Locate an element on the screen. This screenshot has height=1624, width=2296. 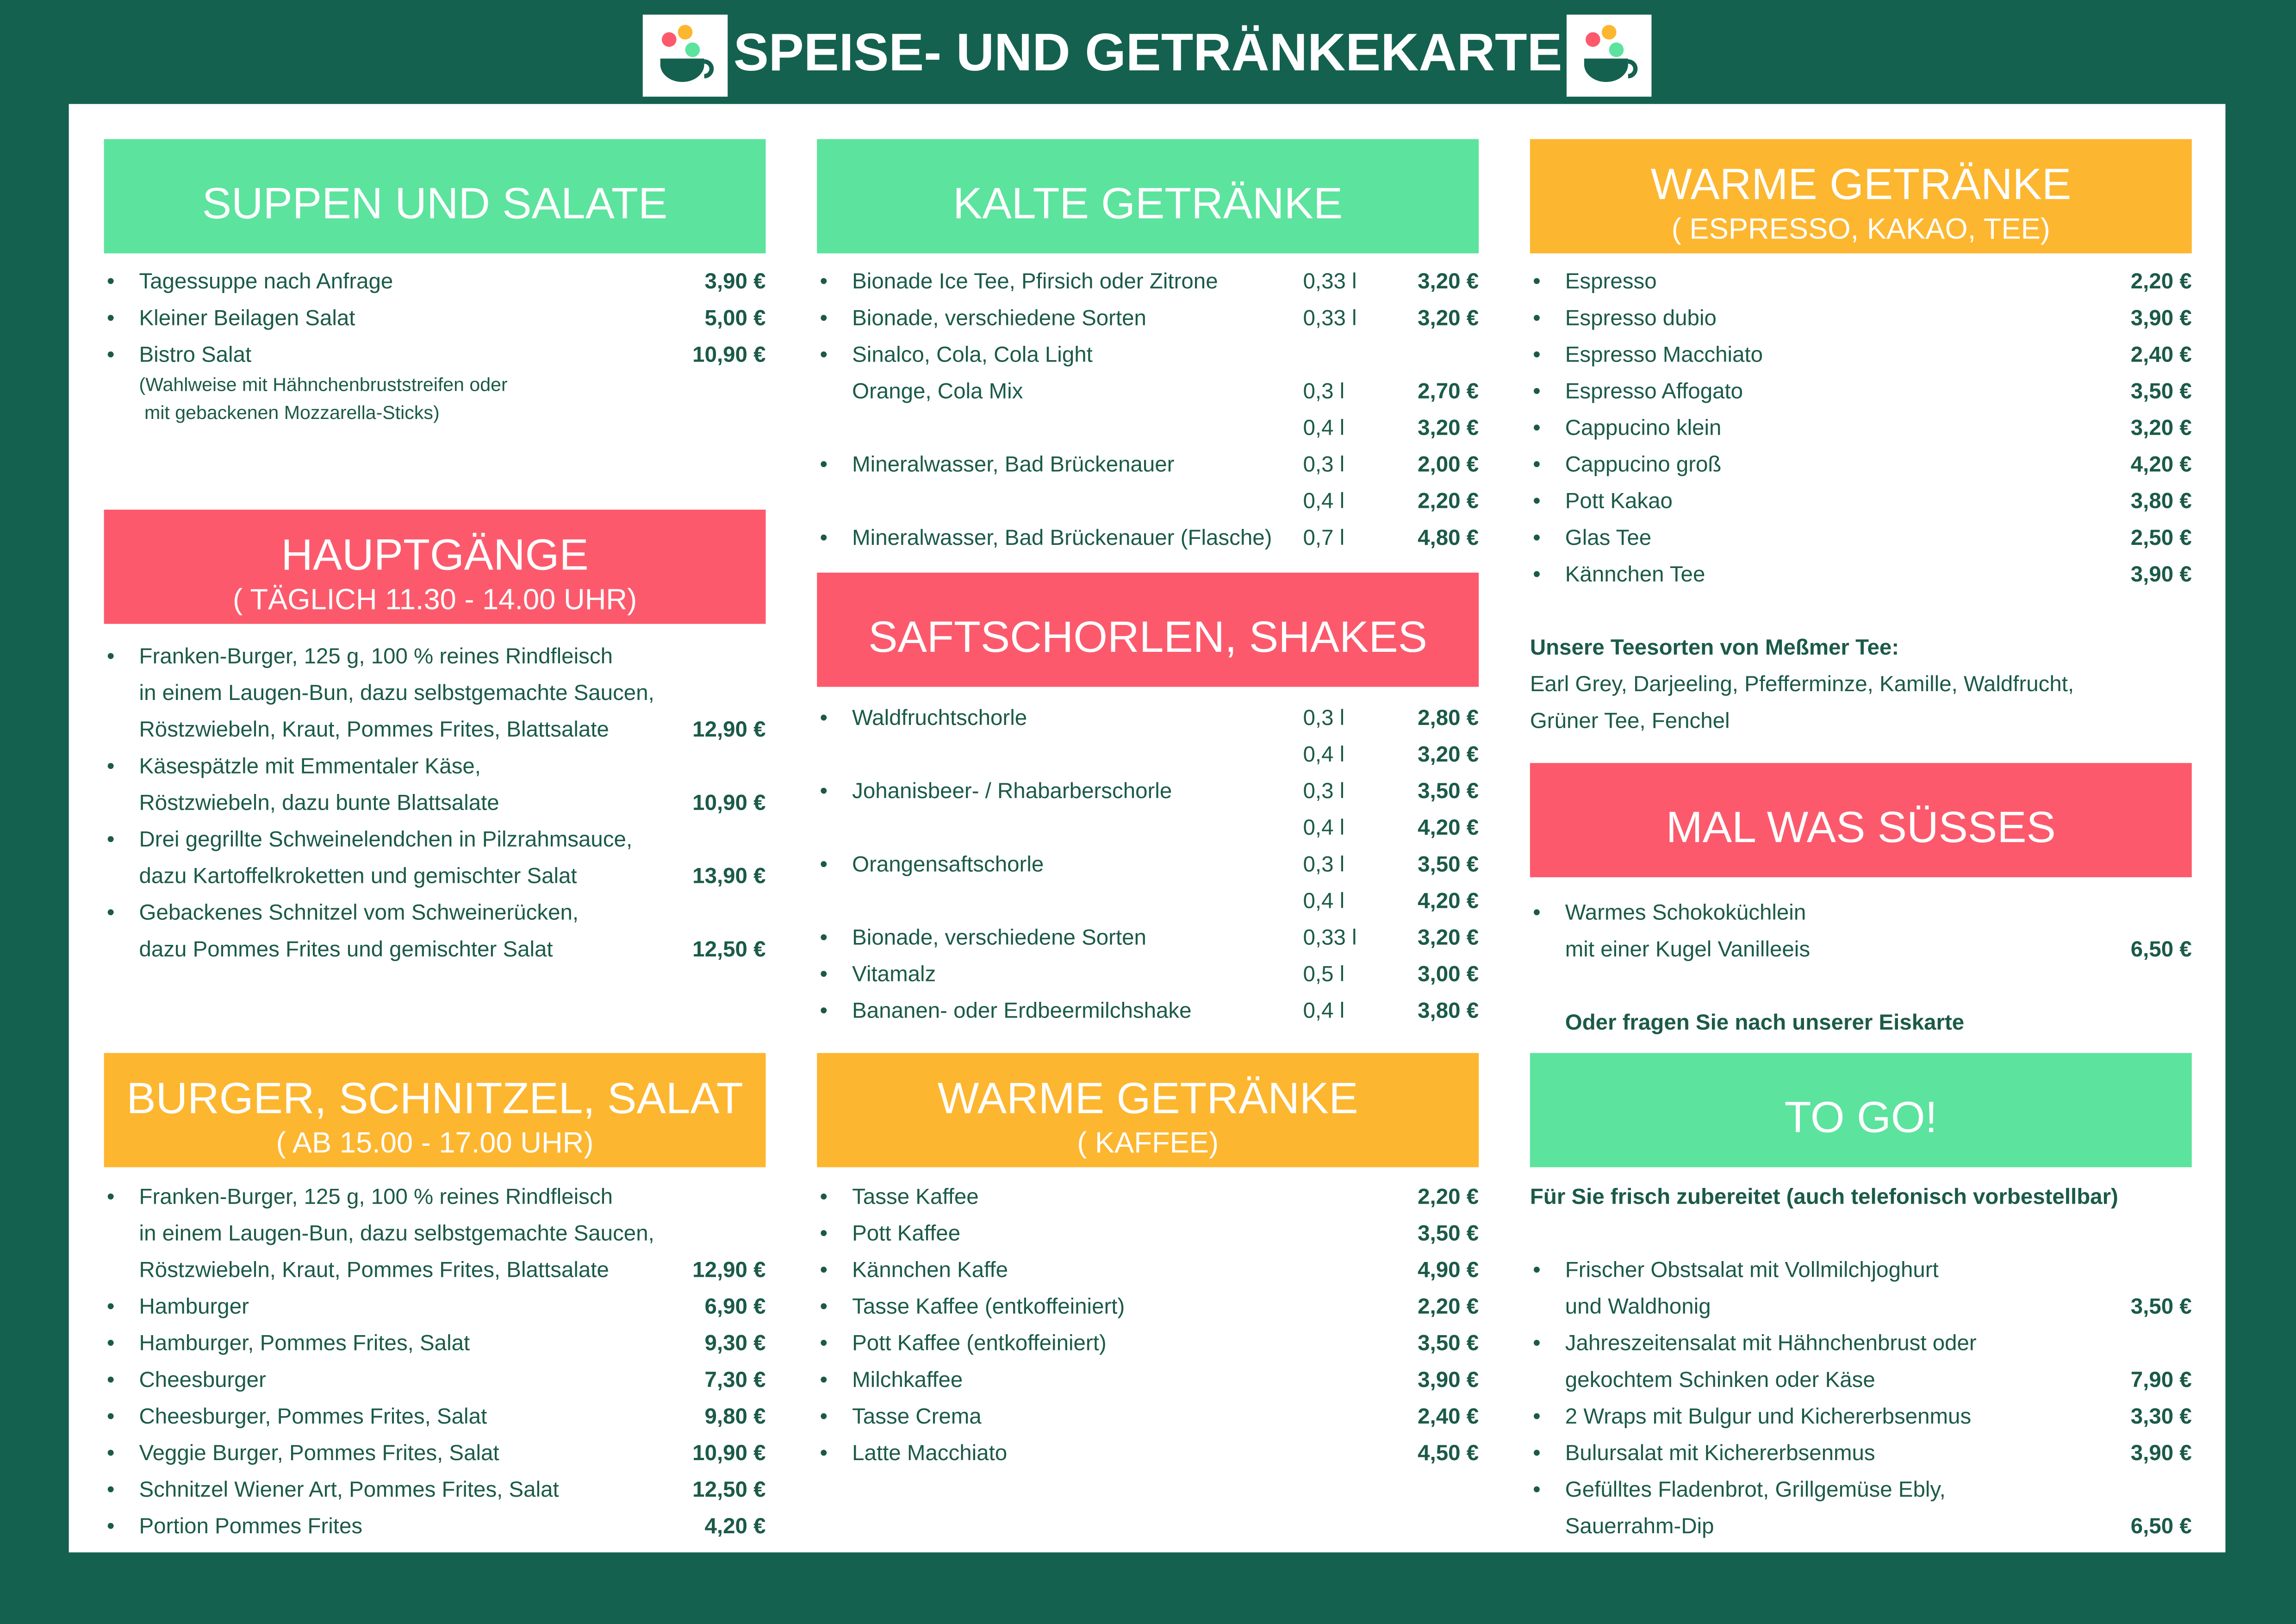
section-header: SUPPEN UND SALATE is located at coordinates (435, 196).